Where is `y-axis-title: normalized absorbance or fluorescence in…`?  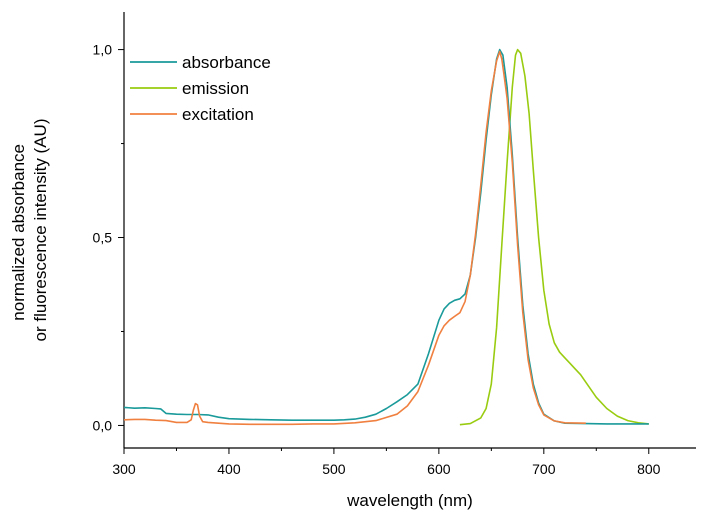
y-axis-title: normalized absorbance or fluorescence in… is located at coordinates (29, 230).